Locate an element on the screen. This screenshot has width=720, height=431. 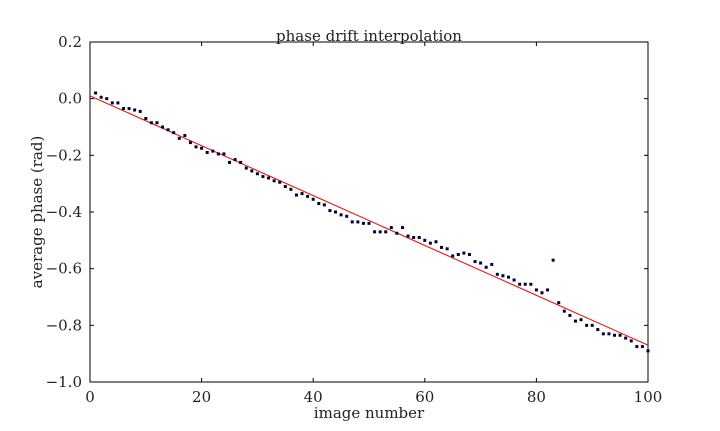
chart-title: phase drift interpolation is located at coordinates (369, 36).